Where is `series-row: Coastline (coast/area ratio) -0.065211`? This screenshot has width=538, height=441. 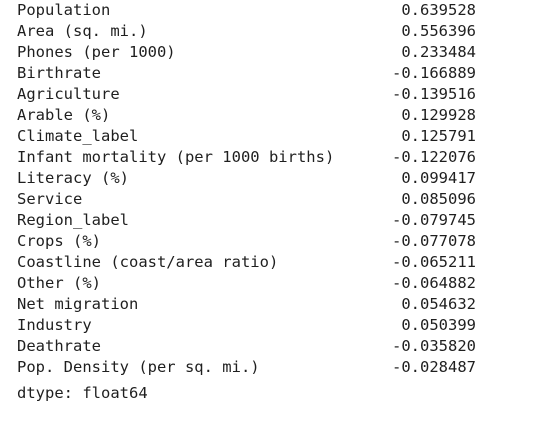 series-row: Coastline (coast/area ratio) -0.065211 is located at coordinates (252, 262).